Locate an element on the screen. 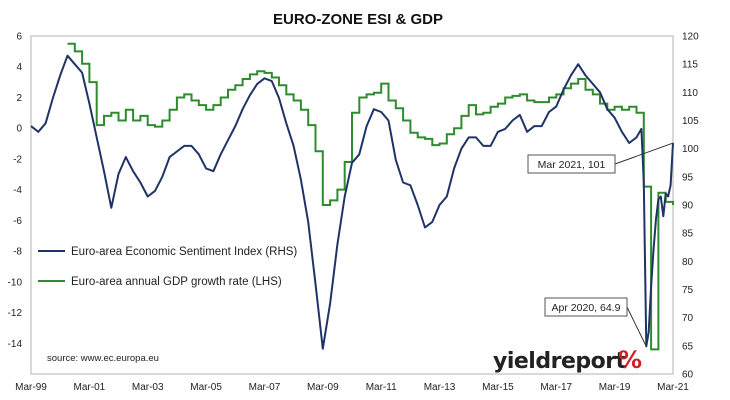 Image resolution: width=730 pixels, height=400 pixels. x-tick-label: Mar-05 is located at coordinates (206, 387).